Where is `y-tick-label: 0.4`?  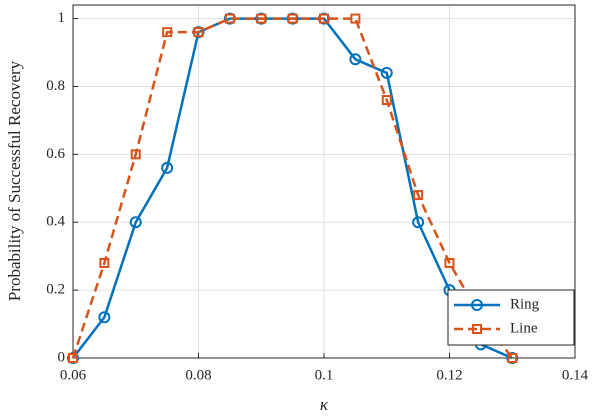
y-tick-label: 0.4 is located at coordinates (55, 222).